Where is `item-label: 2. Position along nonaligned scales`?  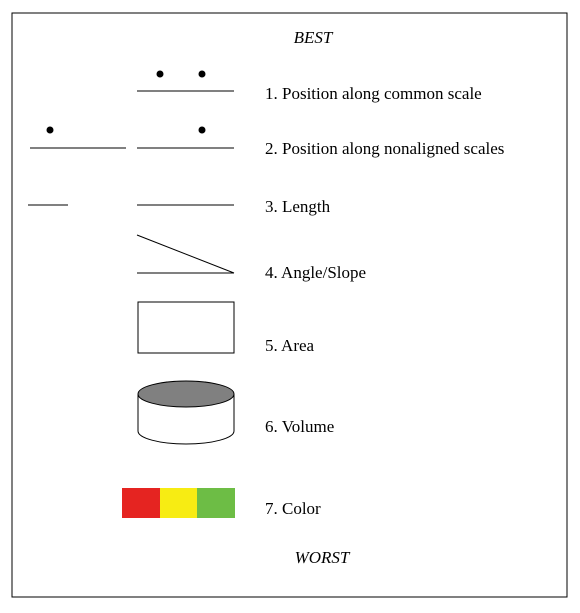
item-label: 2. Position along nonaligned scales is located at coordinates (384, 148).